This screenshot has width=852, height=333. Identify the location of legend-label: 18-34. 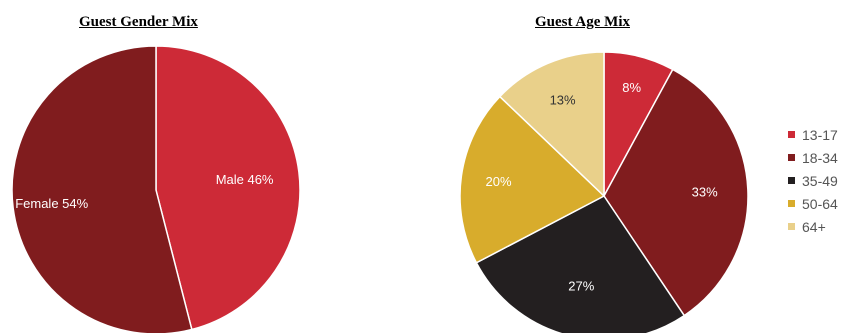
(820, 157).